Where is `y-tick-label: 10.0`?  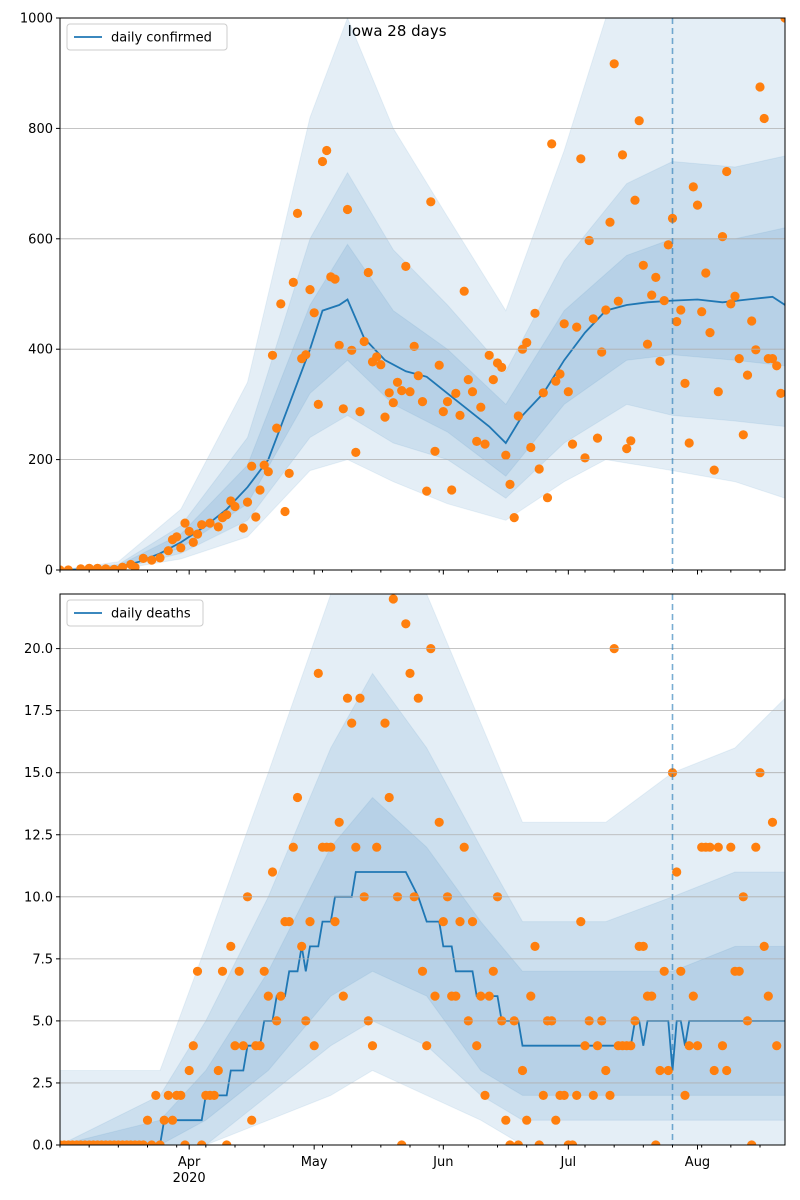 y-tick-label: 10.0 is located at coordinates (38, 897).